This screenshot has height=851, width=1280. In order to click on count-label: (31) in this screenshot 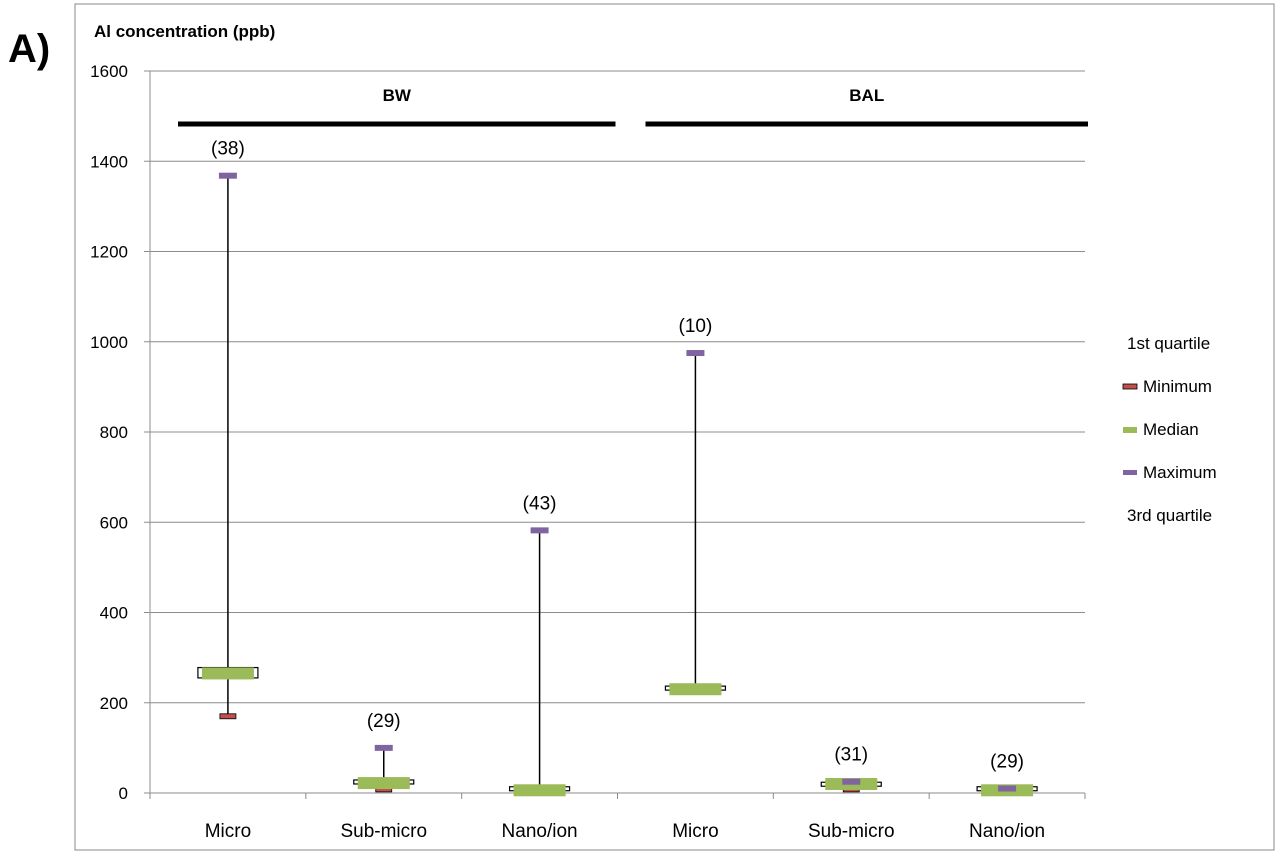, I will do `click(851, 755)`.